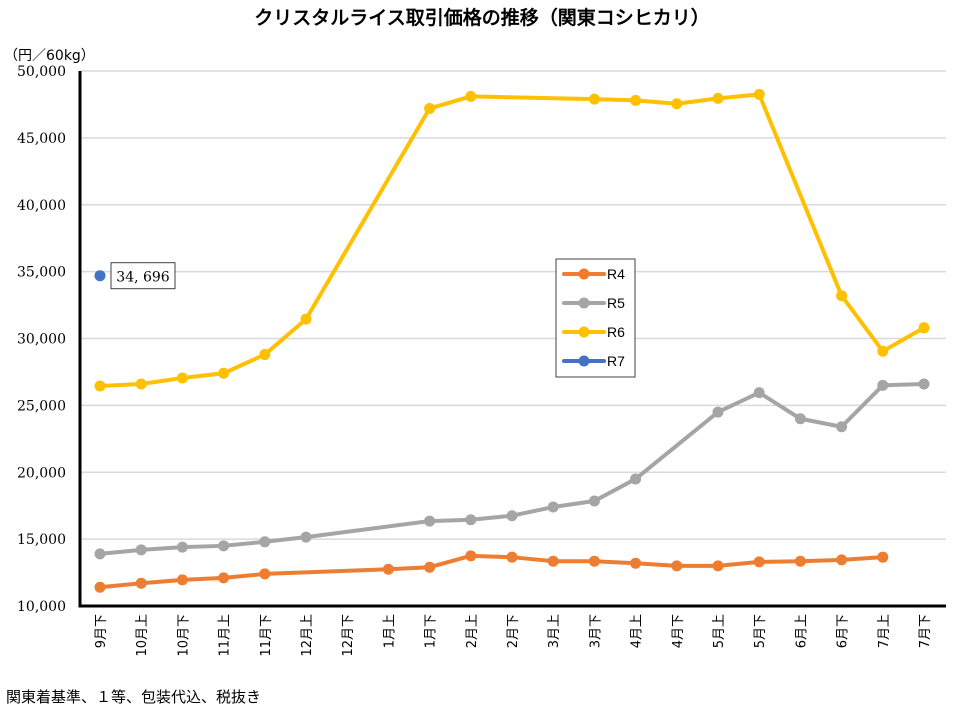 Image resolution: width=964 pixels, height=710 pixels. I want to click on annotation-layer: 34, 696, so click(143, 276).